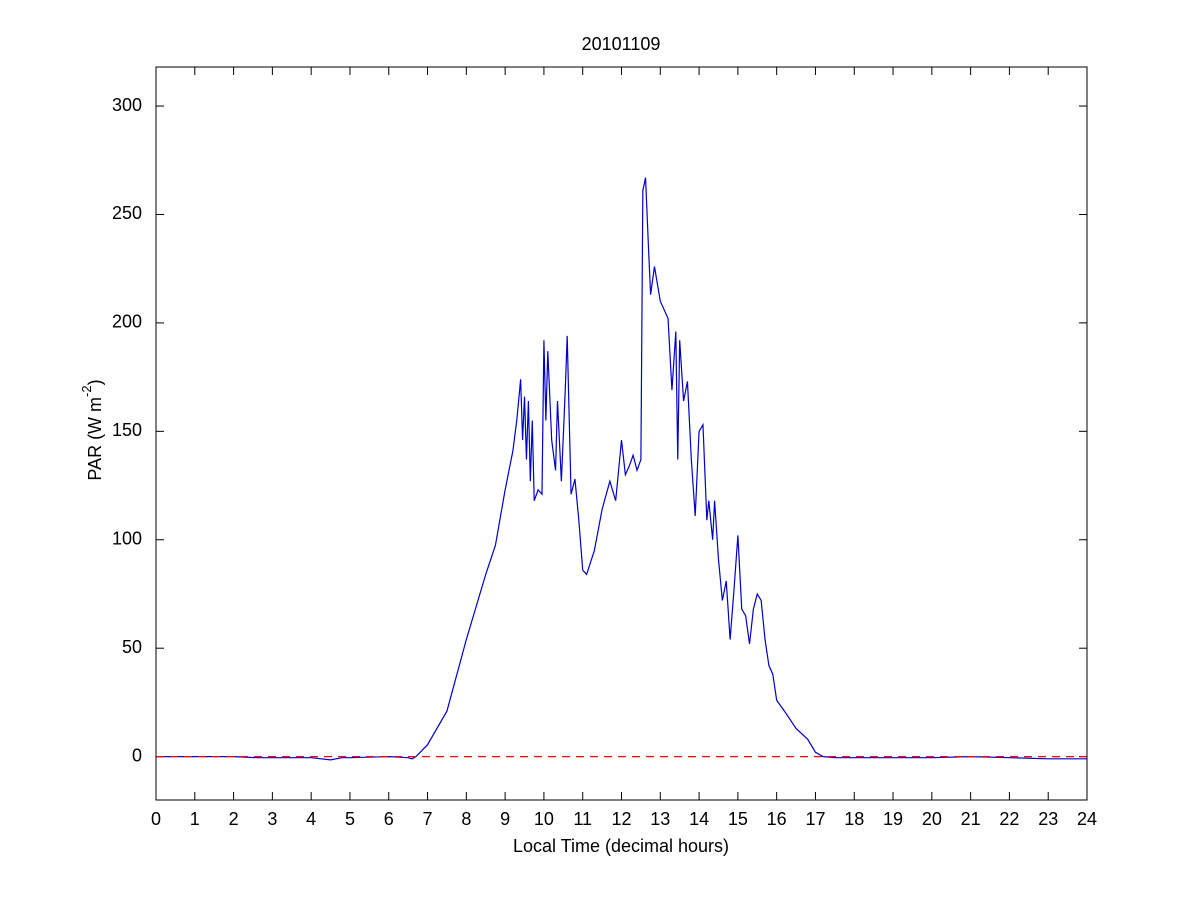  I want to click on y-label-close: ), so click(95, 382).